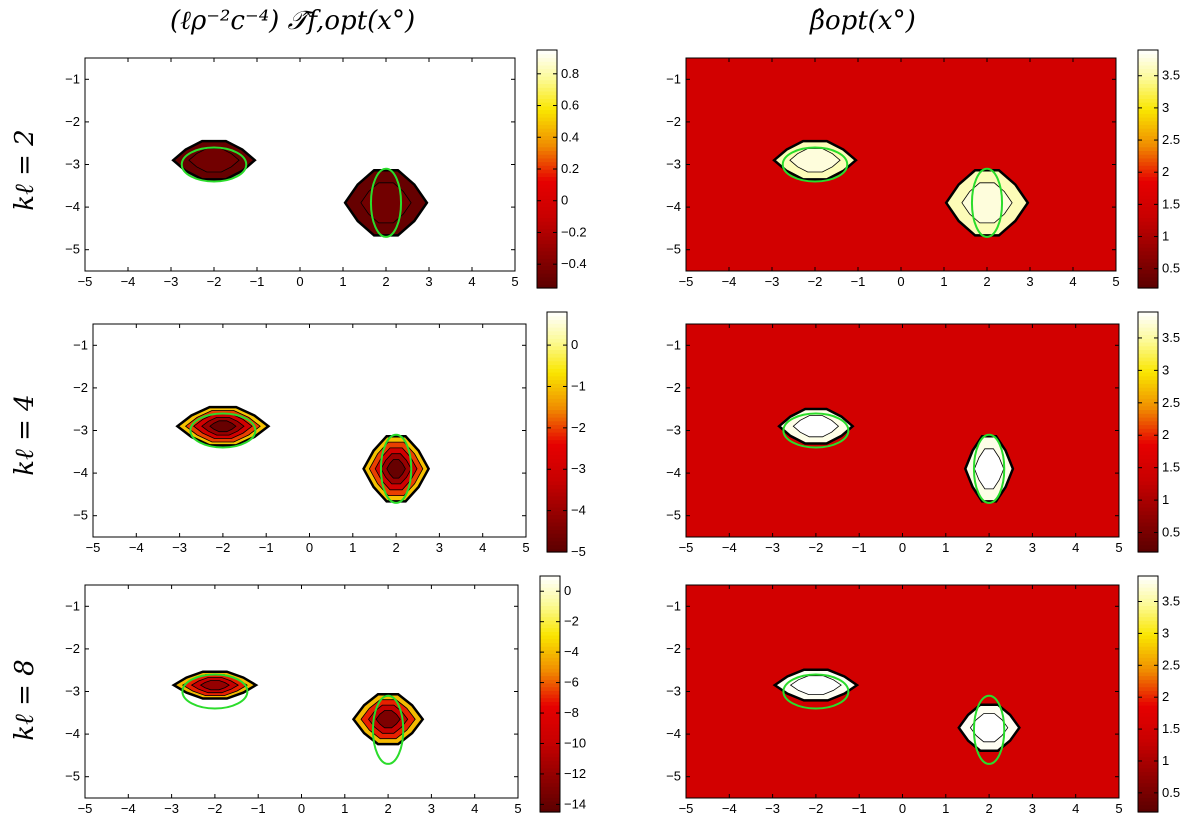 The width and height of the screenshot is (1199, 824). What do you see at coordinates (385, 281) in the screenshot?
I see `x-tick-label: 2` at bounding box center [385, 281].